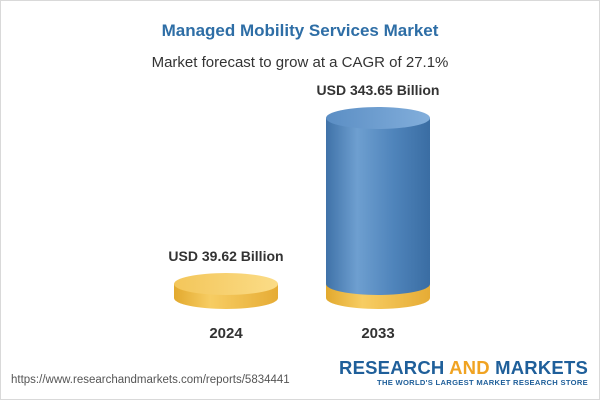  Describe the element at coordinates (225, 256) in the screenshot. I see `value-label-2024: USD 39.62 Billion` at that location.